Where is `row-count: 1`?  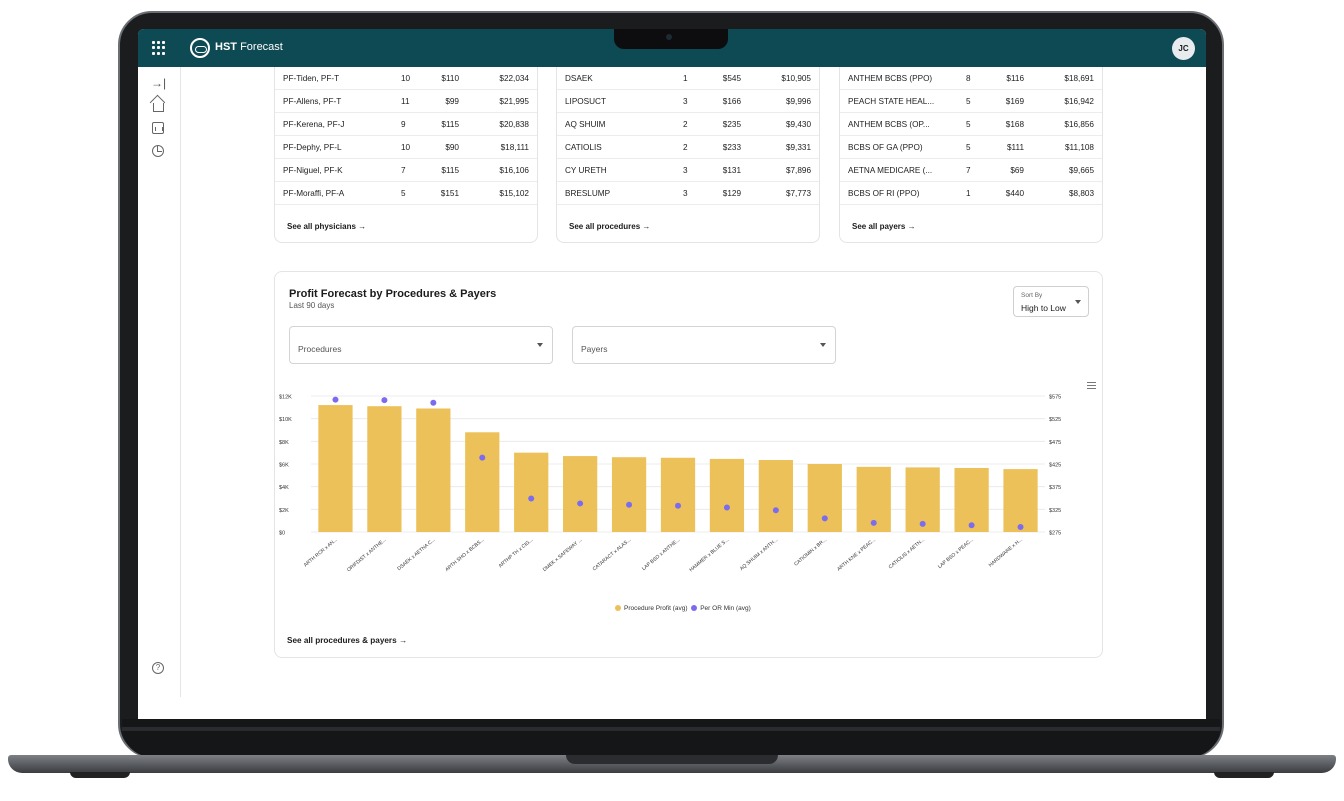
row-count: 1 is located at coordinates (968, 193).